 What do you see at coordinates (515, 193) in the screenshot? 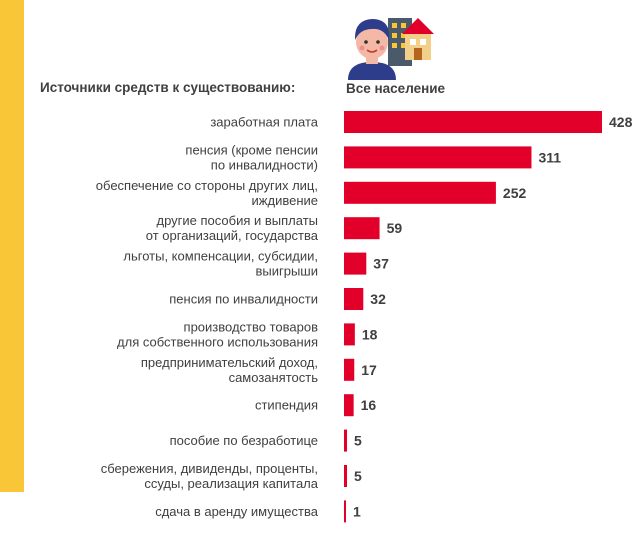
I see `value-label-2: 252` at bounding box center [515, 193].